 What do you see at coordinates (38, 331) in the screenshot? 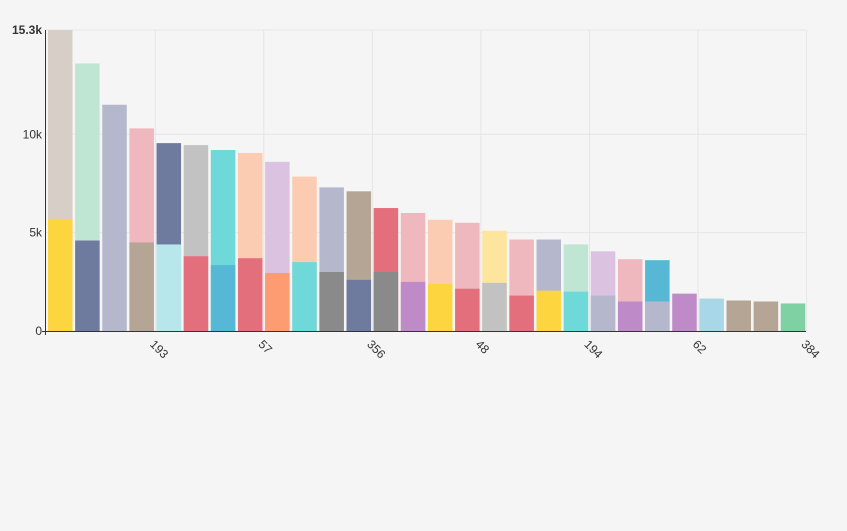
I see `y-tick-label: 0` at bounding box center [38, 331].